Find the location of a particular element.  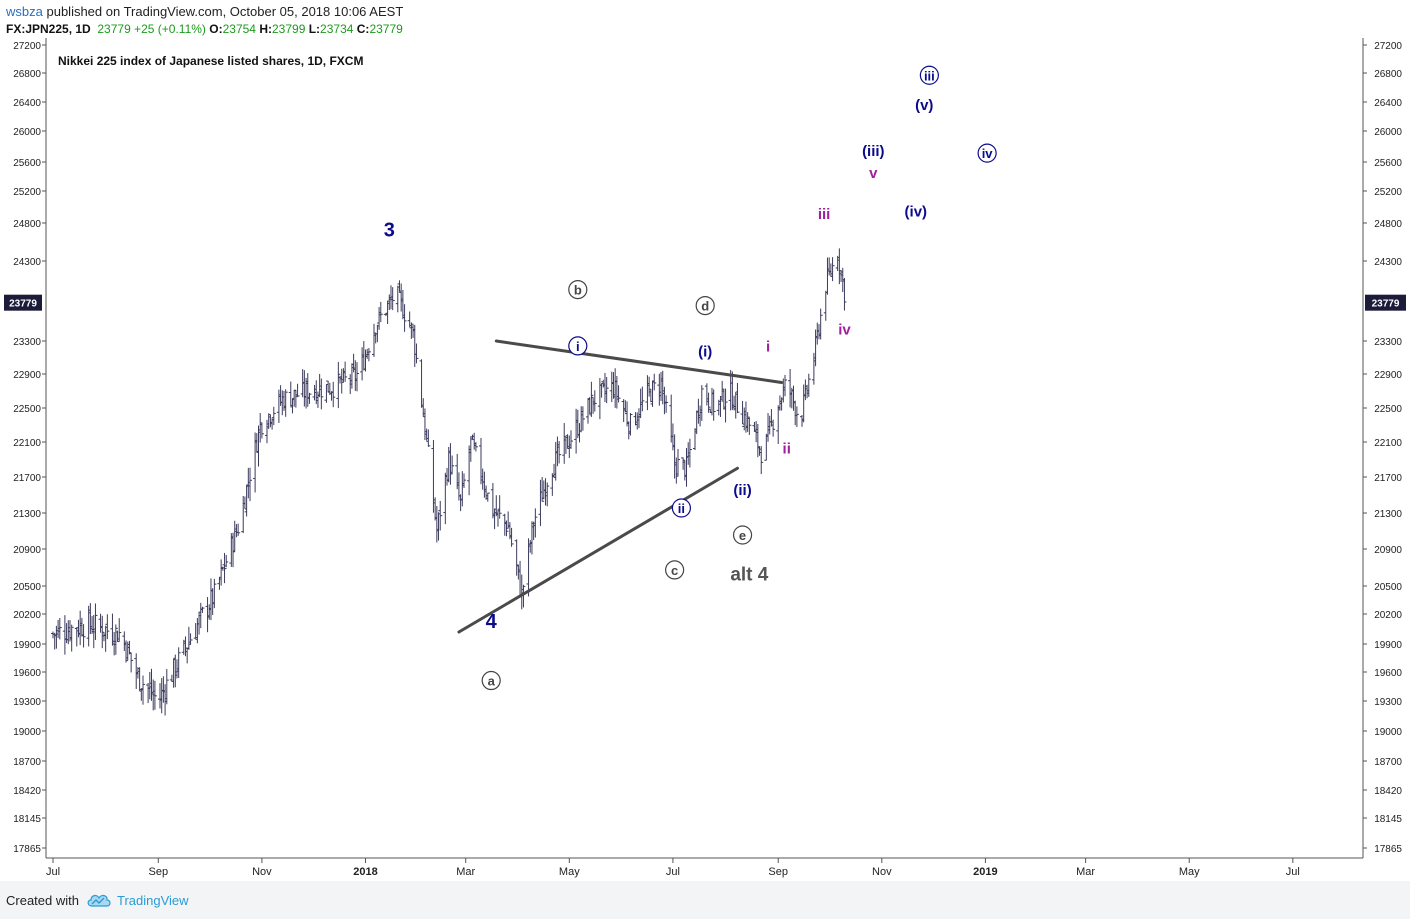

wave-label-text: 3 is located at coordinates (389, 231).